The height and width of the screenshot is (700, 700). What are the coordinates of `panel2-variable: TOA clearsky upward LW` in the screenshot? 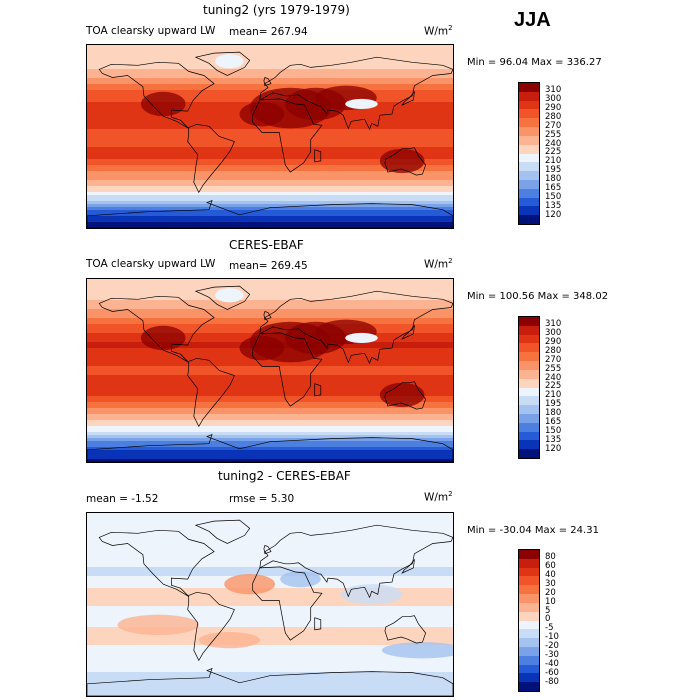 It's located at (151, 264).